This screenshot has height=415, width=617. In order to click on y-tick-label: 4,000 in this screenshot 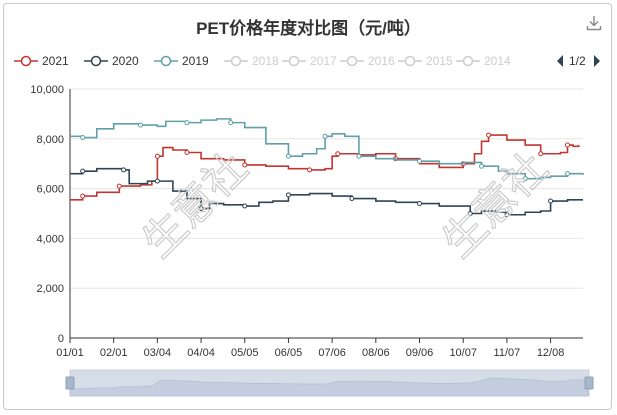, I will do `click(50, 239)`.